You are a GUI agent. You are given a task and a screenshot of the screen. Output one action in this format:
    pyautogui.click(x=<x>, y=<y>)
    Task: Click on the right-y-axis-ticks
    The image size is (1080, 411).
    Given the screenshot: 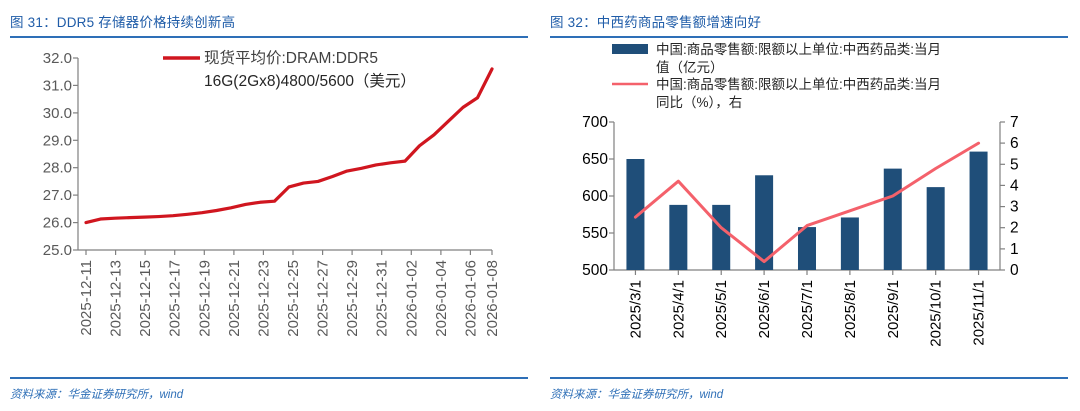 What is the action you would take?
    pyautogui.click(x=1002, y=196)
    